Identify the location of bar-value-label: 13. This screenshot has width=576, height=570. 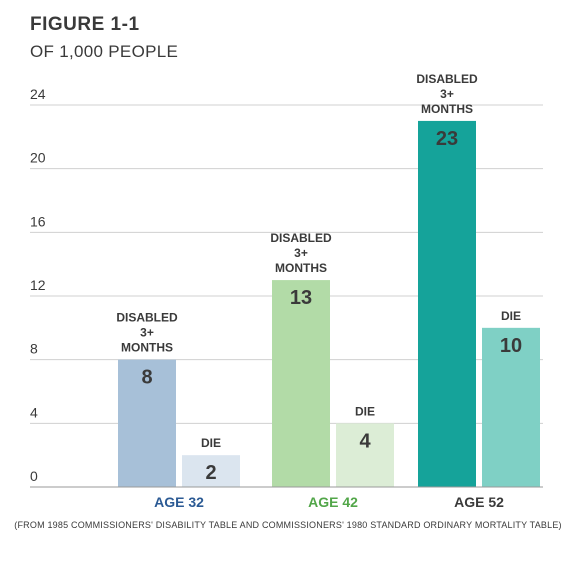
(301, 298).